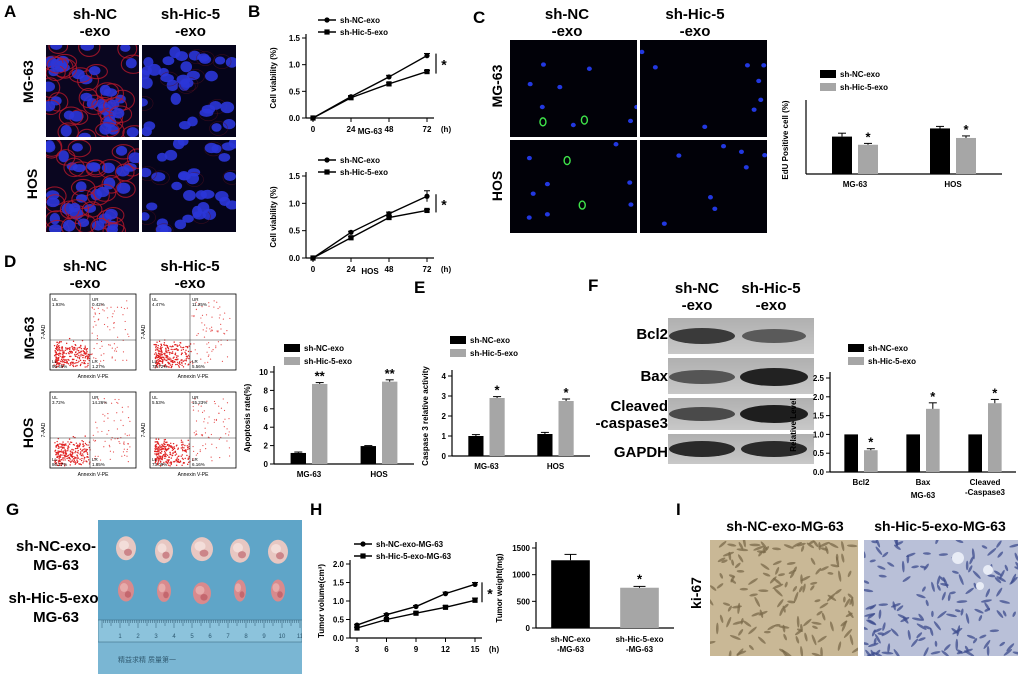  What do you see at coordinates (640, 452) in the screenshot?
I see `blot-label-gapdh: GAPDH` at bounding box center [640, 452].